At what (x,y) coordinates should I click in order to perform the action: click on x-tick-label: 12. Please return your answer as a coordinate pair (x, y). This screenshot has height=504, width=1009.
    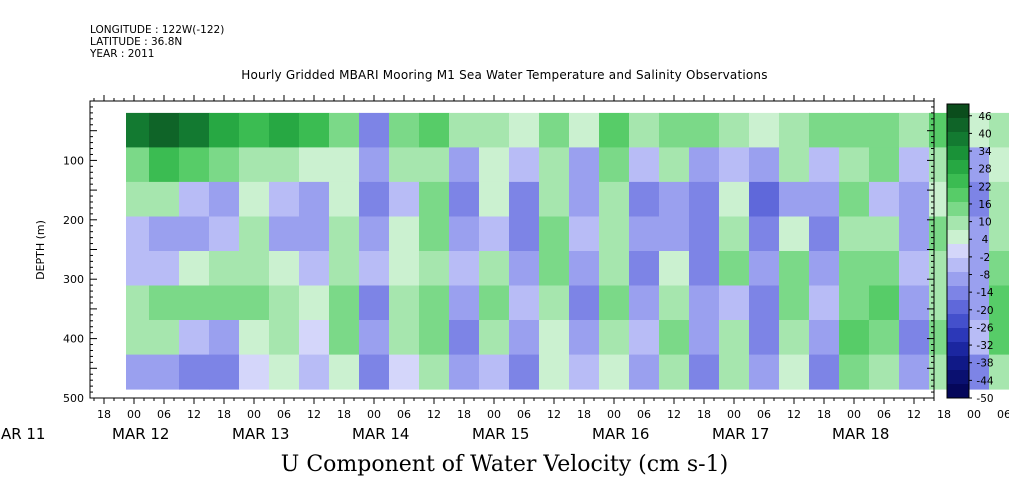
    Looking at the image, I should click on (794, 414).